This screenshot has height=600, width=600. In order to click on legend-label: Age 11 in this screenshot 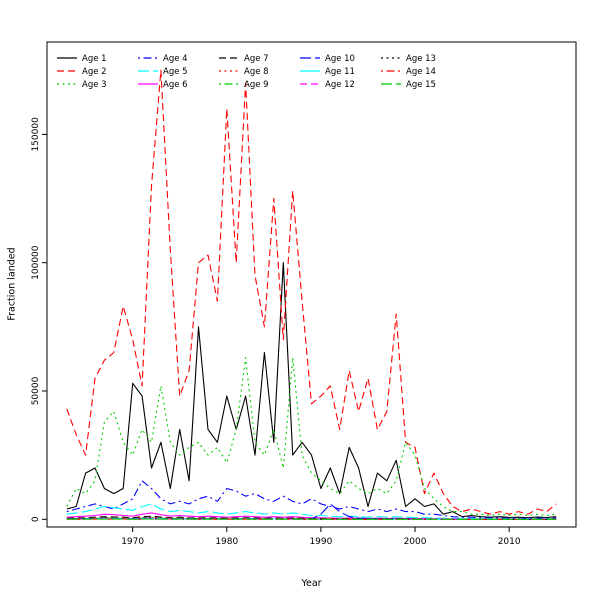, I will do `click(340, 72)`.